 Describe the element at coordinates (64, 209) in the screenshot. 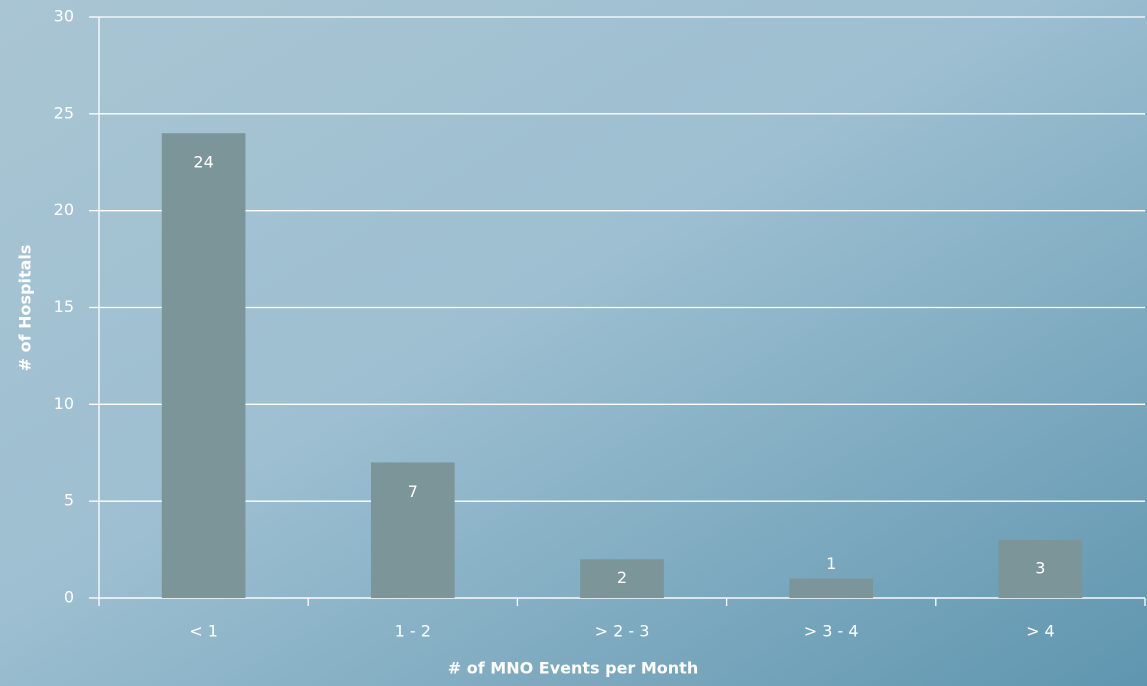

I see `y-tick-label: 20` at that location.